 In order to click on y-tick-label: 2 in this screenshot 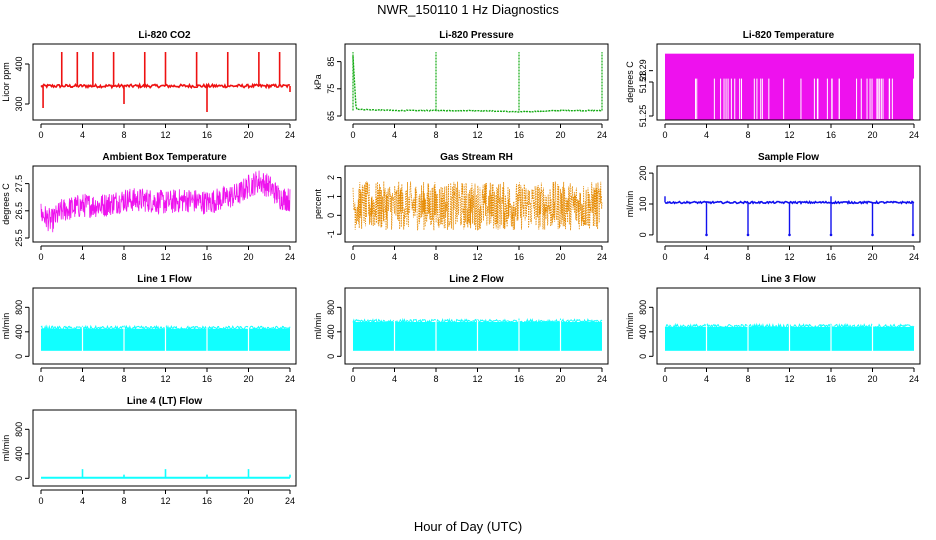, I will do `click(331, 177)`.